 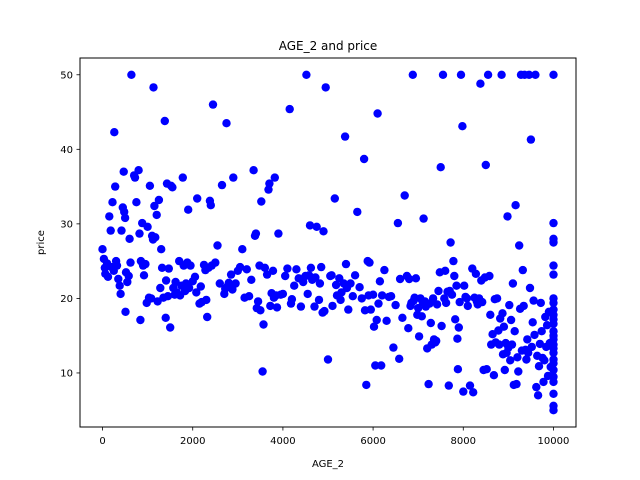 What do you see at coordinates (66, 299) in the screenshot?
I see `y-tick-label-1: 20` at bounding box center [66, 299].